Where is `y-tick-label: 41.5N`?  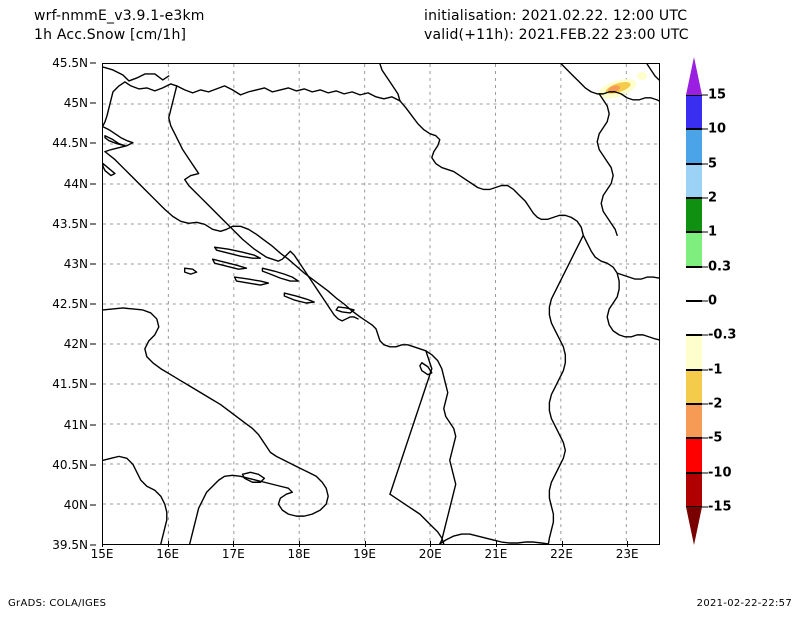
y-tick-label: 41.5N is located at coordinates (70, 384).